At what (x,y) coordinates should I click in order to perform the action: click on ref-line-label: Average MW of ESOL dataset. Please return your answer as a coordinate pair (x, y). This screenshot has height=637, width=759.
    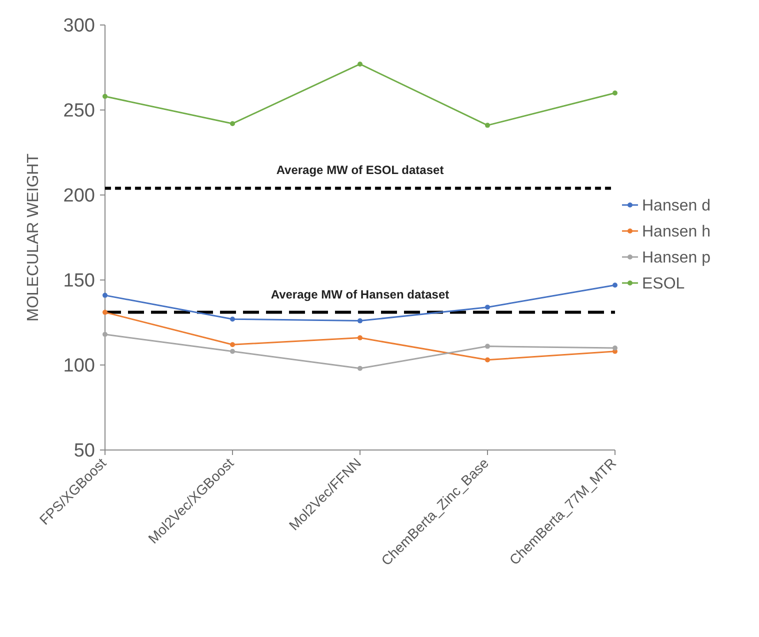
    Looking at the image, I should click on (360, 170).